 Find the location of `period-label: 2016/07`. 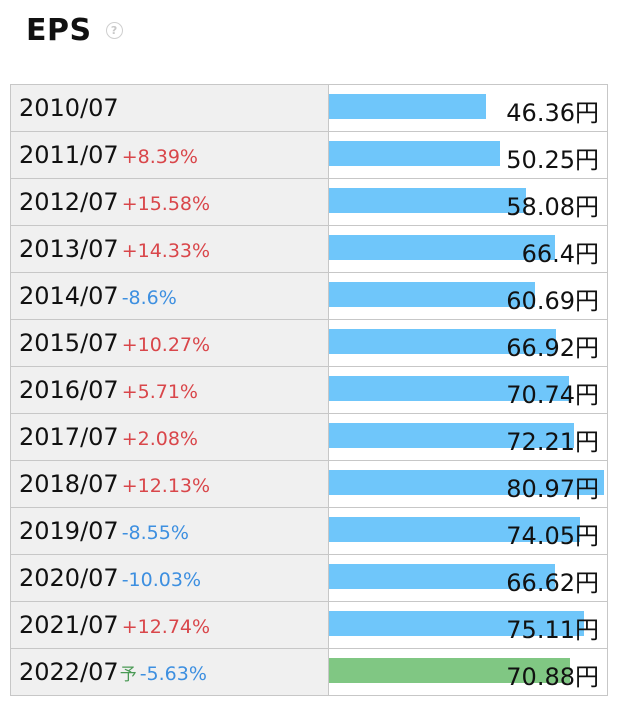

period-label: 2016/07 is located at coordinates (69, 390).